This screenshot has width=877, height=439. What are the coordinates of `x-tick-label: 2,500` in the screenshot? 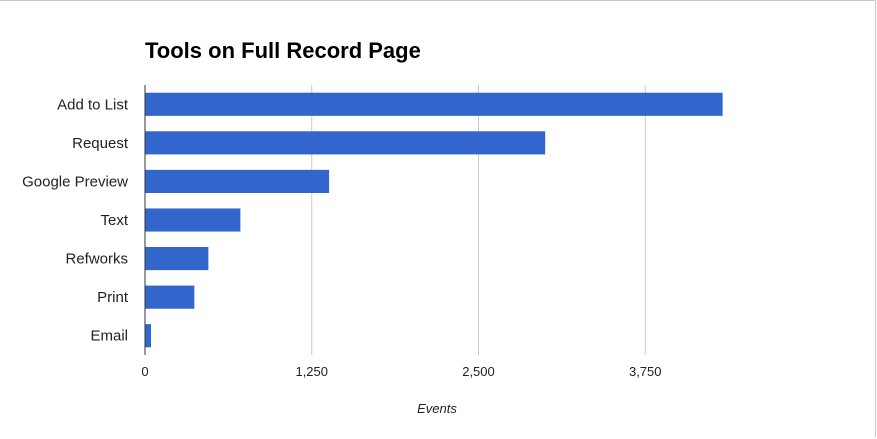 It's located at (478, 371).